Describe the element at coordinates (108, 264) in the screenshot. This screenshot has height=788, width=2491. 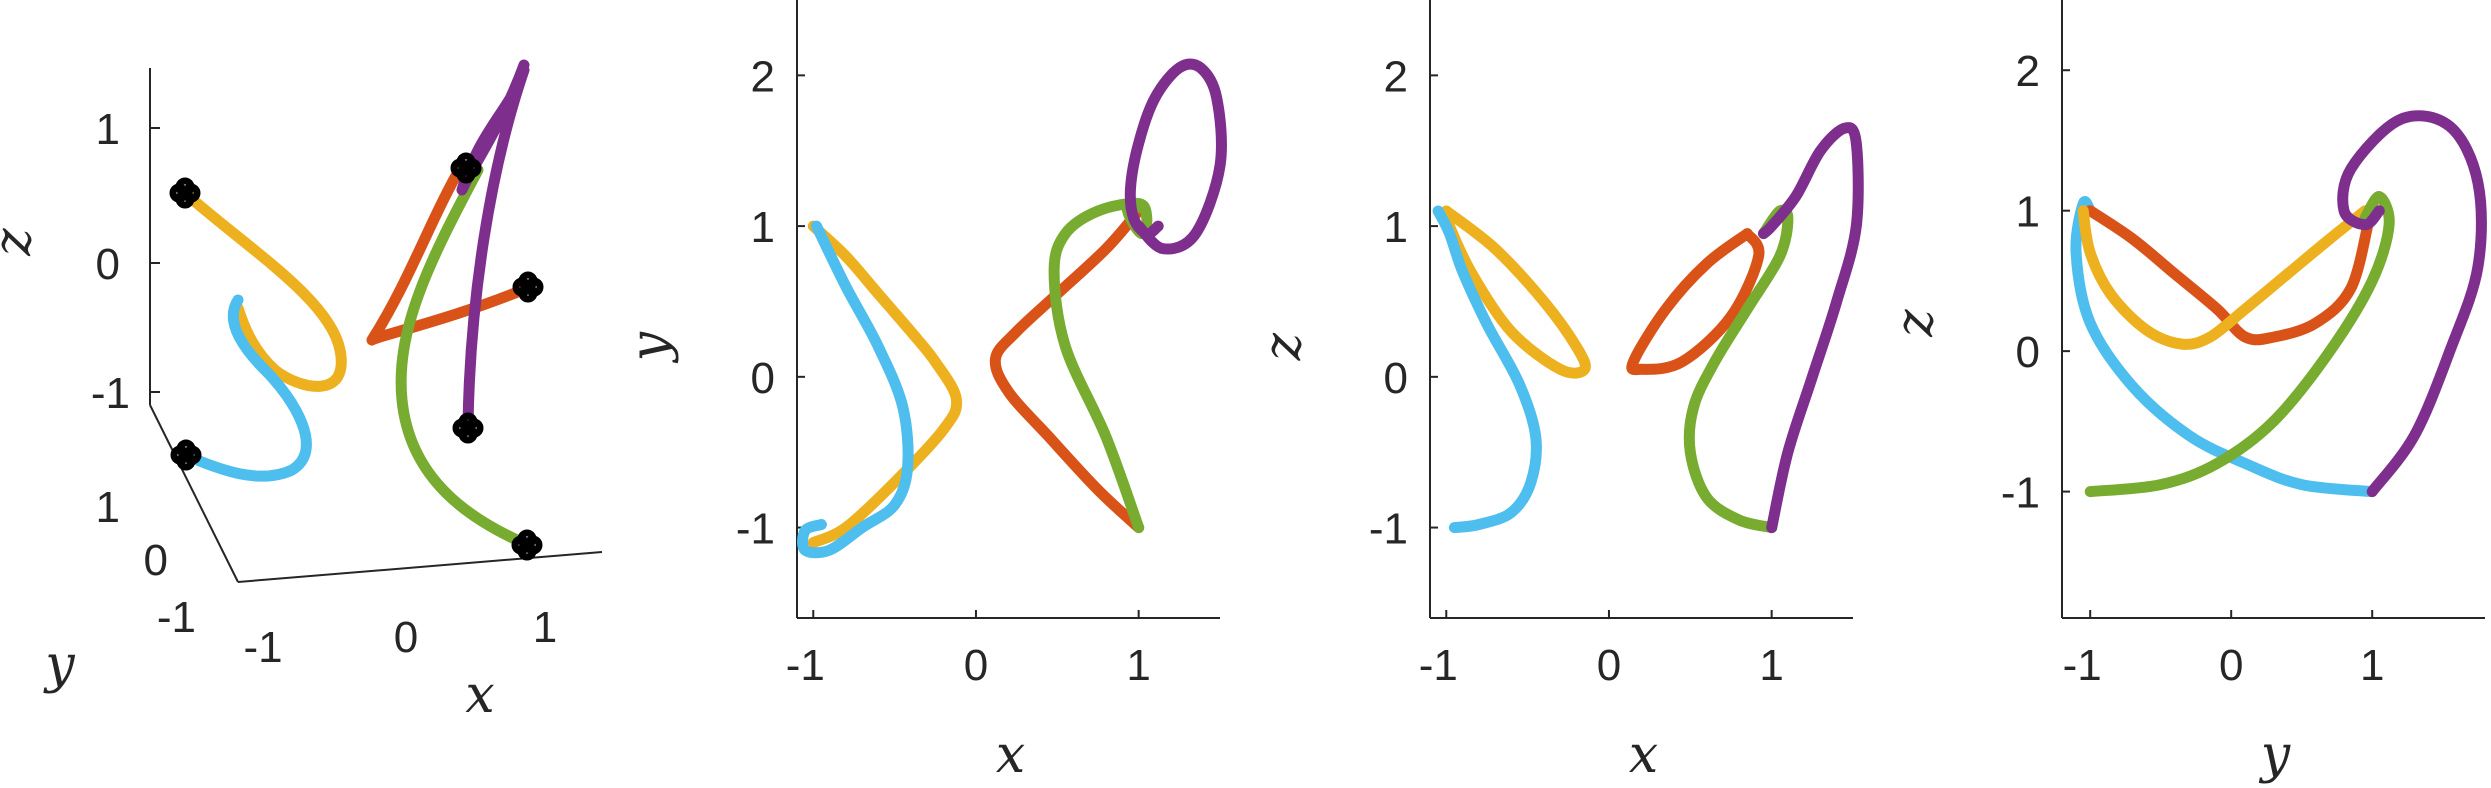
I see `z-tick-label-0: 0` at that location.